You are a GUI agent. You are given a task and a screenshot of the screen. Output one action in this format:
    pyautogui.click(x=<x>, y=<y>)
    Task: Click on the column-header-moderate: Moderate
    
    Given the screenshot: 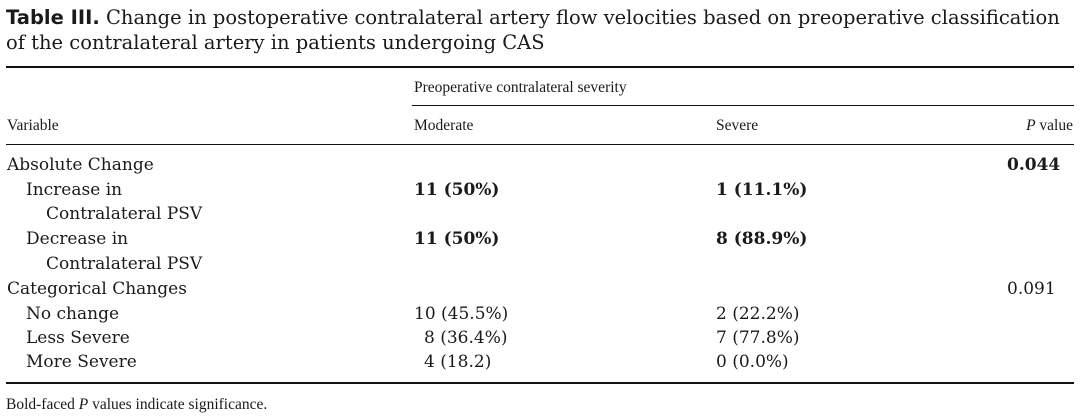 What is the action you would take?
    pyautogui.click(x=444, y=125)
    